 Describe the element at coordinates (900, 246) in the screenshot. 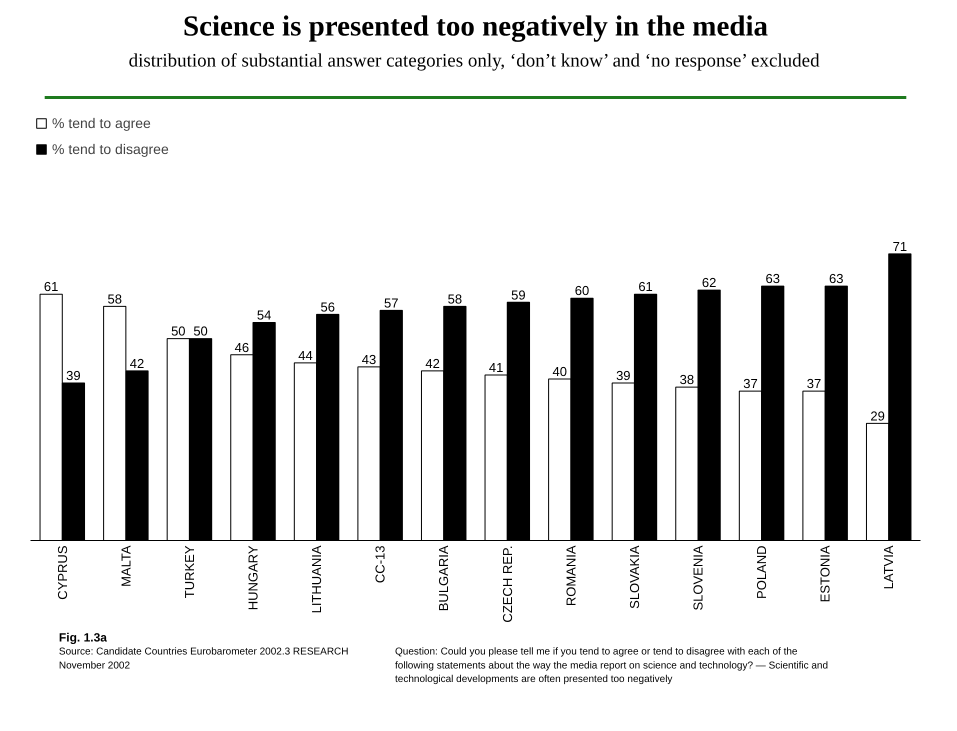

I see `data-label: 71` at that location.